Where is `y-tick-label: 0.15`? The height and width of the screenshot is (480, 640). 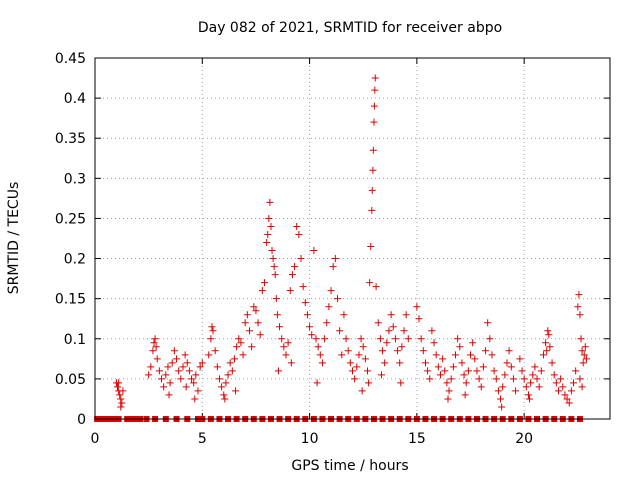 y-tick-label: 0.15 is located at coordinates (70, 300).